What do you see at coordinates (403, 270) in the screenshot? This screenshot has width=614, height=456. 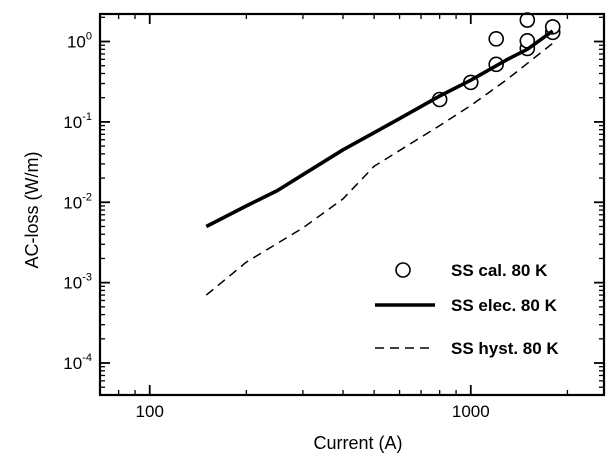 I see `legend-marker-cal` at bounding box center [403, 270].